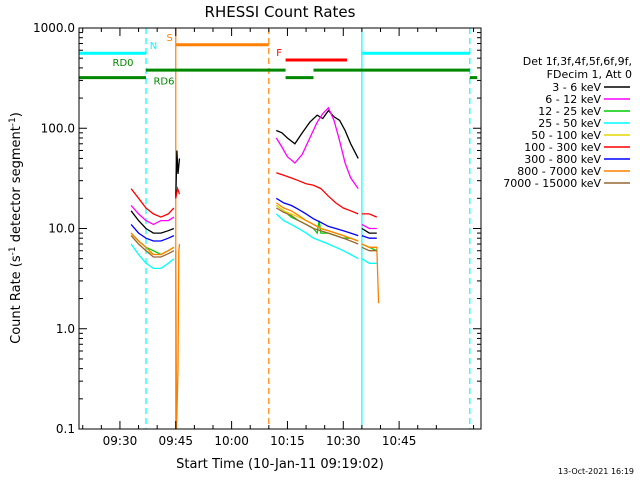 This screenshot has width=640, height=480. What do you see at coordinates (13, 121) in the screenshot?
I see `y-axis-label-sup2: -1` at bounding box center [13, 121].